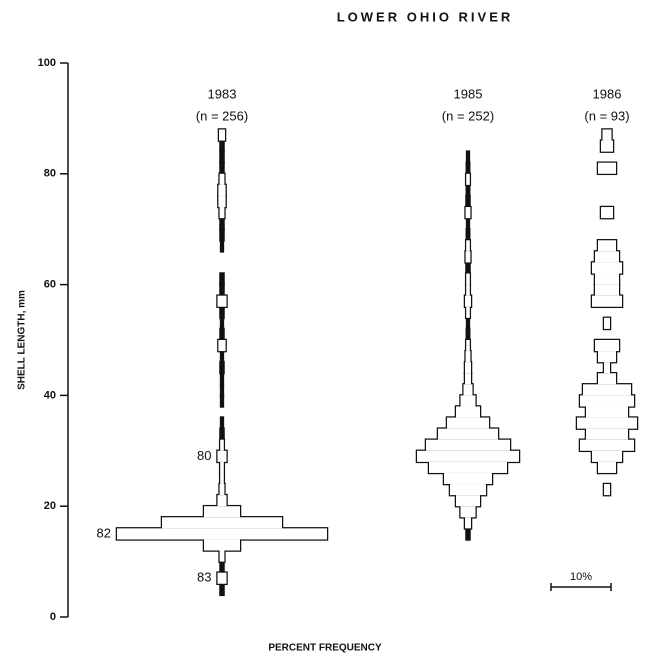 This screenshot has width=650, height=657. I want to click on y-tick-label: 60, so click(50, 285).